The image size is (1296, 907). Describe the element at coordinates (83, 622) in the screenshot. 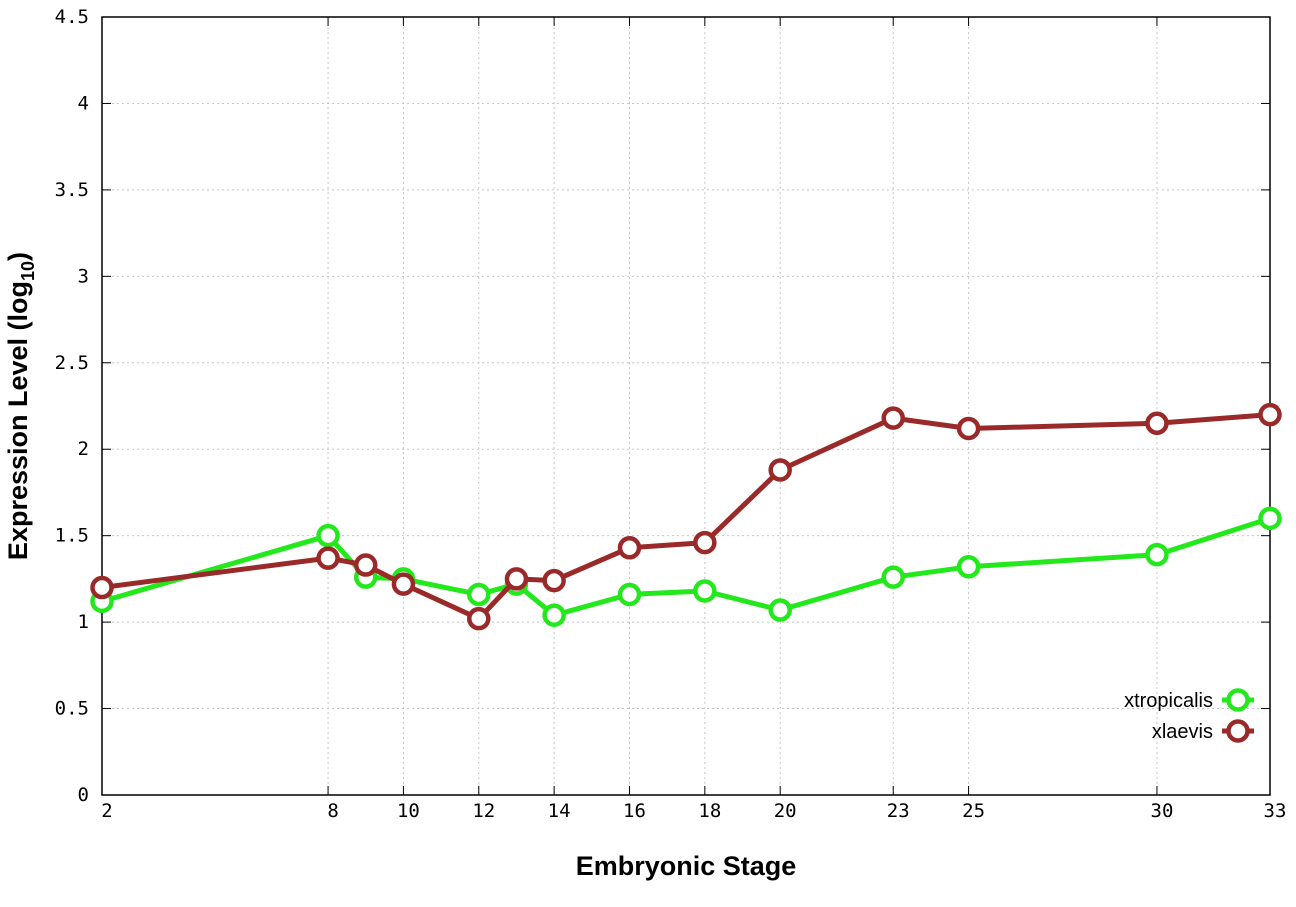

I see `y-tick-label: 1` at that location.